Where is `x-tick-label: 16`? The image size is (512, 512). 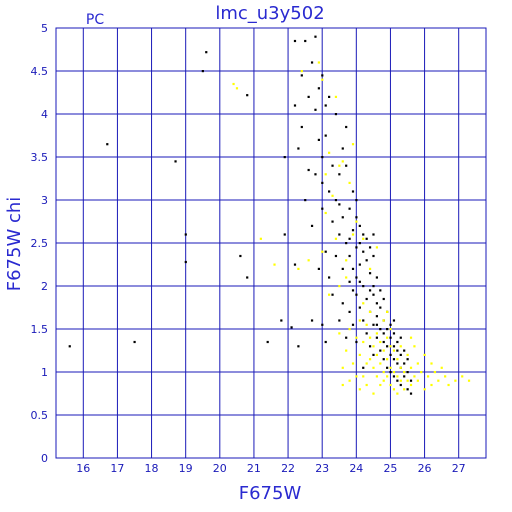
x-tick-label: 16 is located at coordinates (83, 468).